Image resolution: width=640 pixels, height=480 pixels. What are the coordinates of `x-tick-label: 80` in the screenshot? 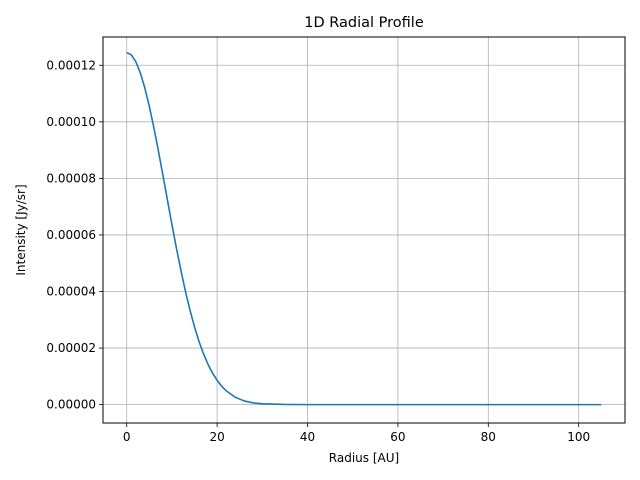 It's located at (488, 437).